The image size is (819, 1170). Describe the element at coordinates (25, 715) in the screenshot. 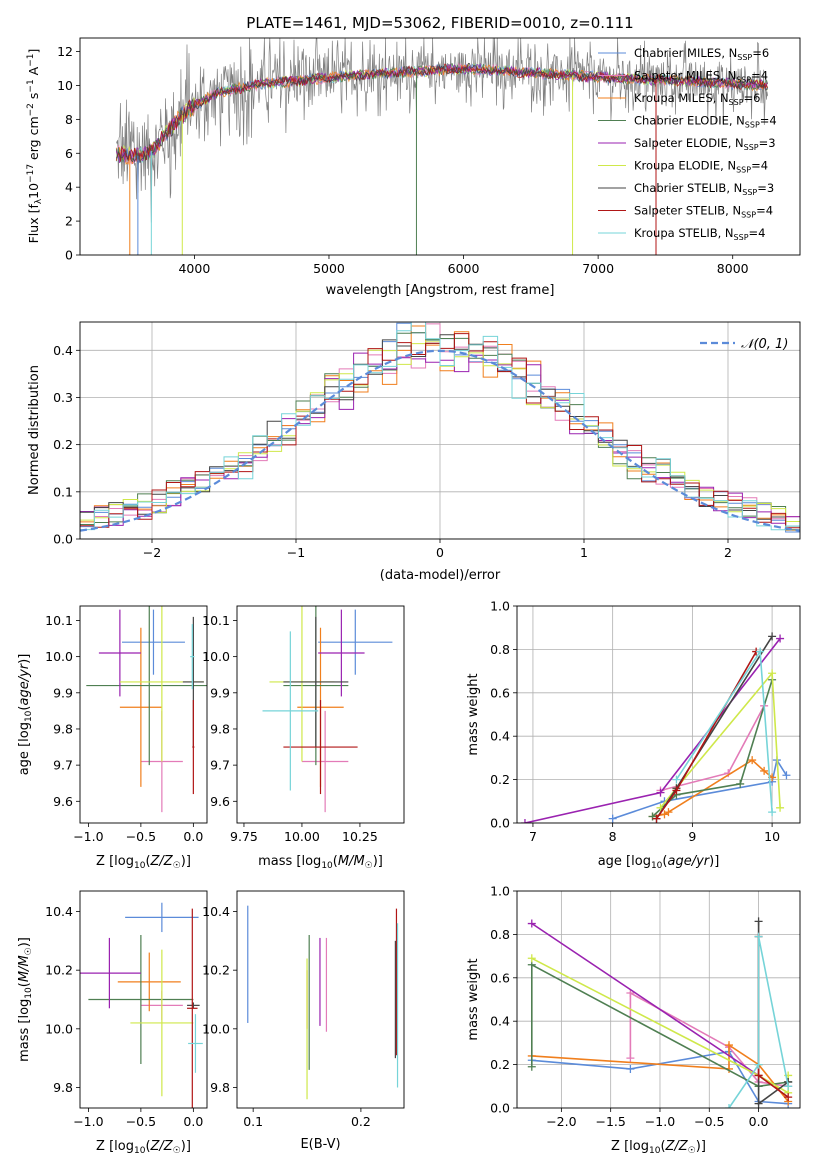

I see `y-axis-label: age [log10(age/yr)]` at that location.